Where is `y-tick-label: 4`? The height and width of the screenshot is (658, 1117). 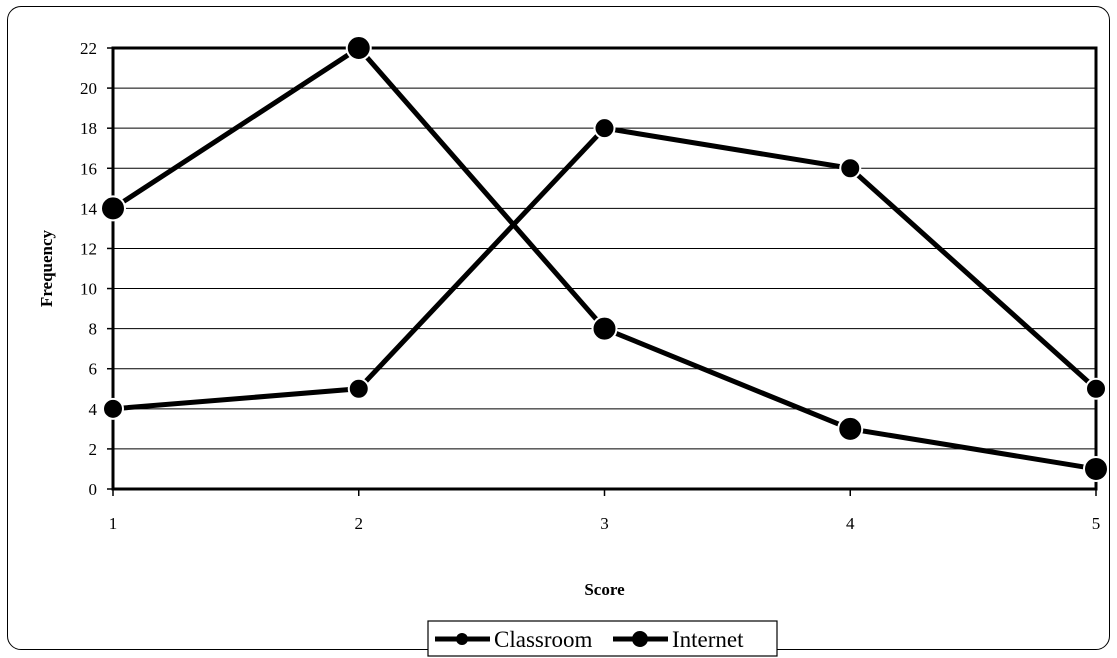 y-tick-label: 4 is located at coordinates (93, 409).